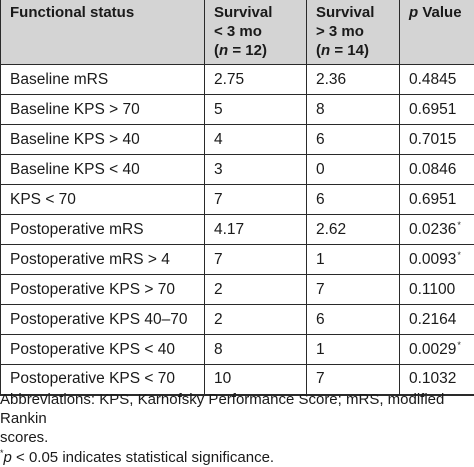  What do you see at coordinates (75, 169) in the screenshot?
I see `cell-functional-status-value: Baseline KPS < 40` at bounding box center [75, 169].